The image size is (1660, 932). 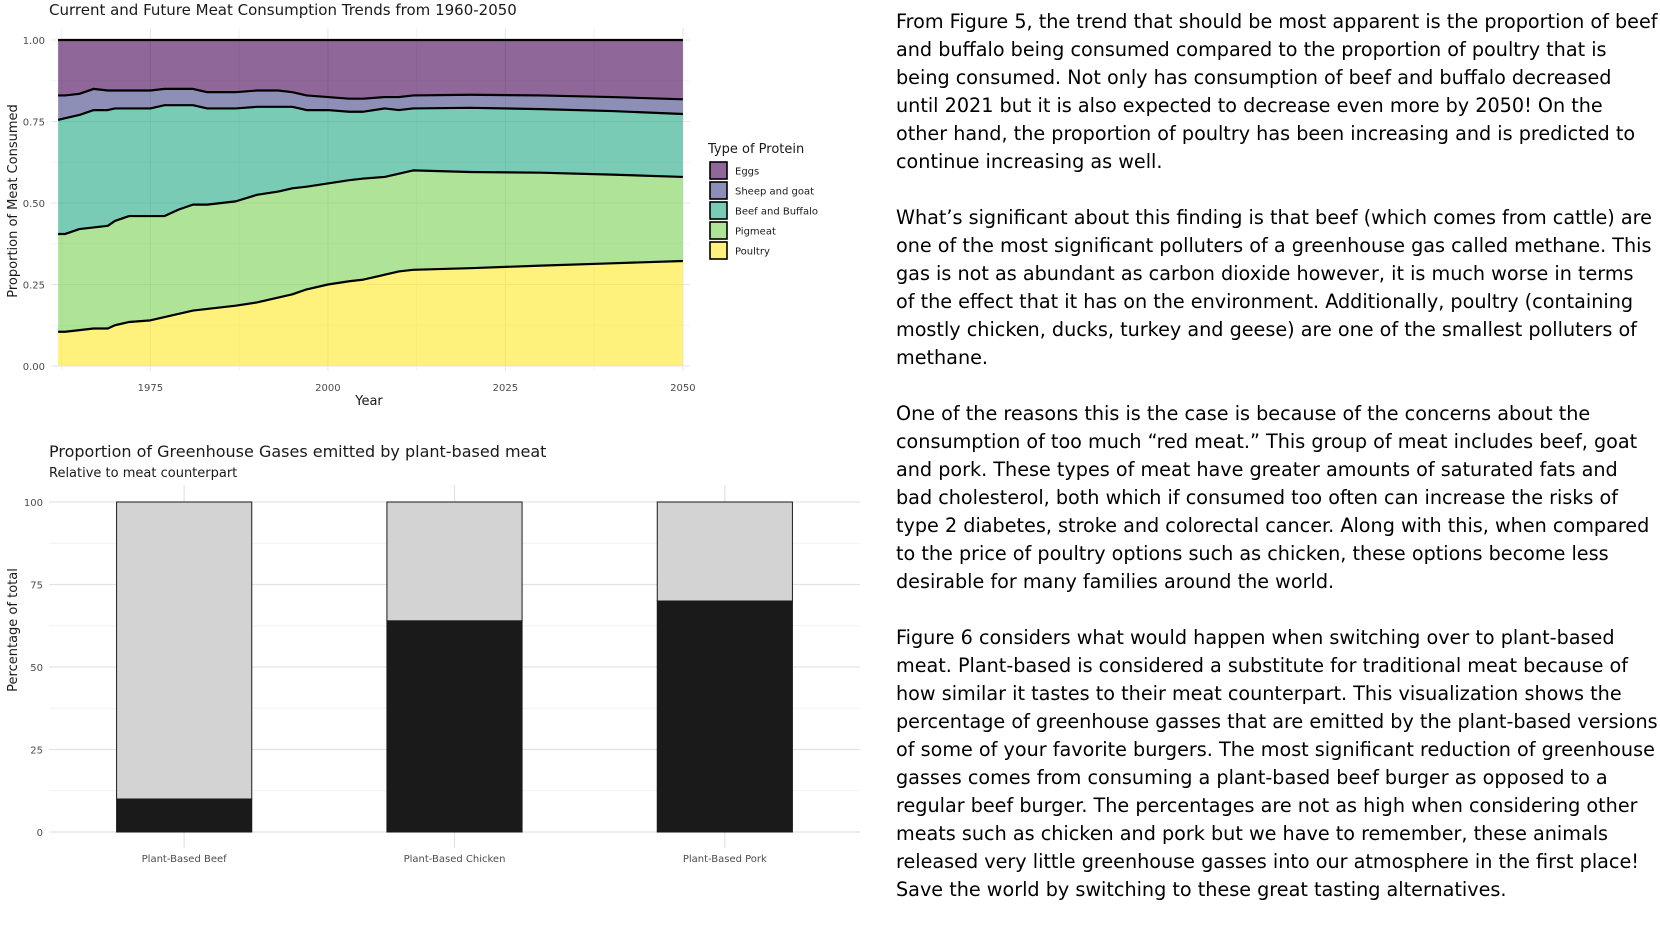 What do you see at coordinates (682, 388) in the screenshot?
I see `x-tick-label: 2050` at bounding box center [682, 388].